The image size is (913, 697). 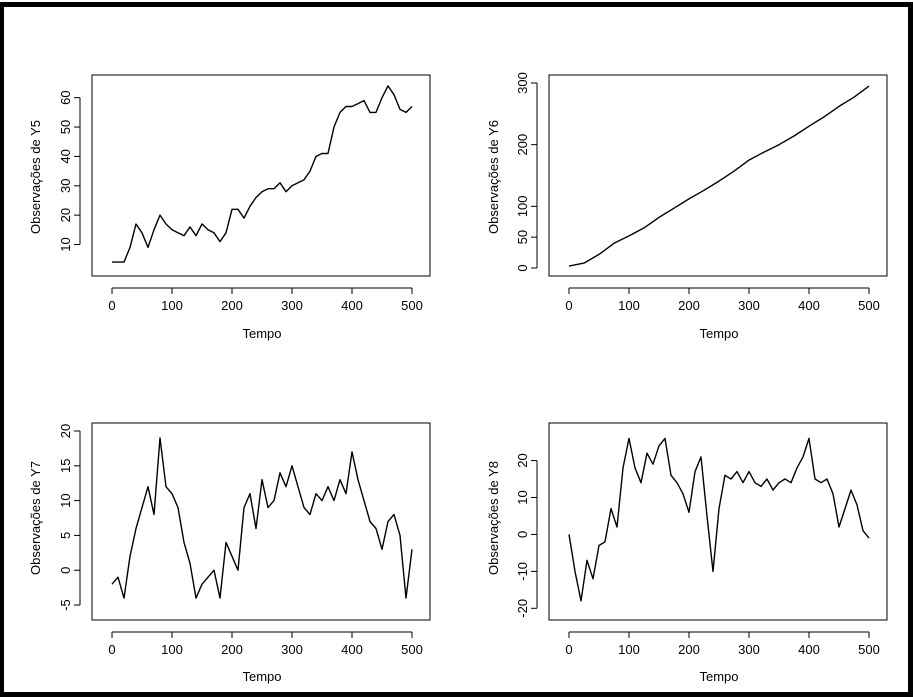 What do you see at coordinates (522, 497) in the screenshot?
I see `panel-y8-y-tick-label: 10` at bounding box center [522, 497].